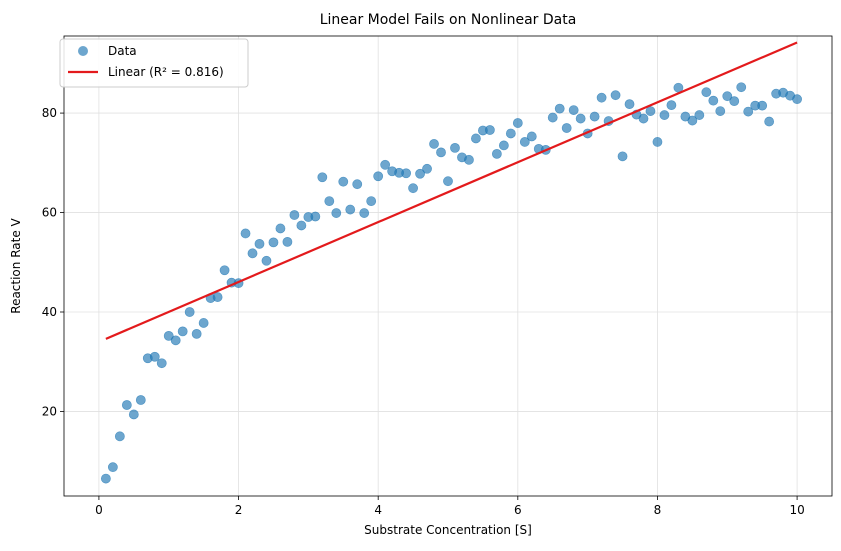  What do you see at coordinates (49, 113) in the screenshot?
I see `y-tick-label: 80` at bounding box center [49, 113].